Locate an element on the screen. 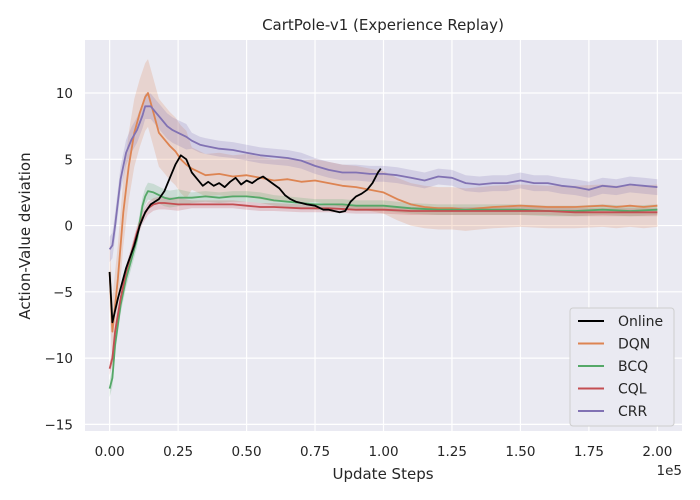 Image resolution: width=700 pixels, height=500 pixels. legend: Online DQN BCQ CQL CRR is located at coordinates (622, 367).